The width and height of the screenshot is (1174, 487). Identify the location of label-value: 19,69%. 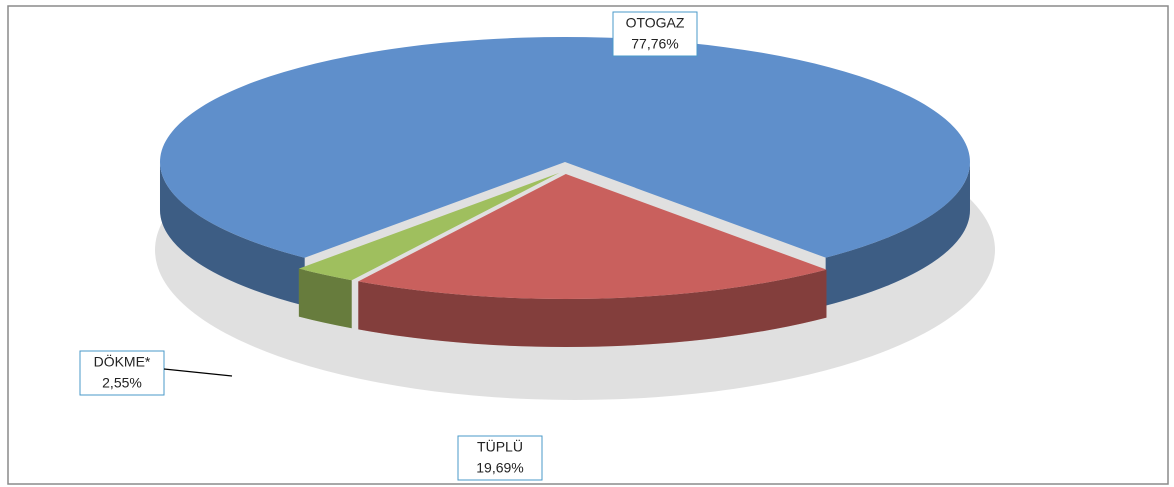
(499, 468).